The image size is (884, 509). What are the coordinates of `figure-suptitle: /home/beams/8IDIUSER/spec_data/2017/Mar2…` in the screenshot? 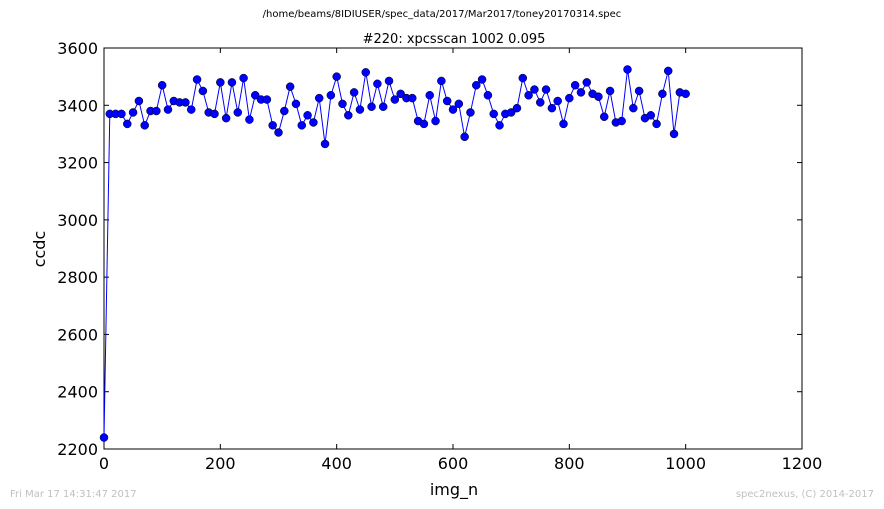 It's located at (442, 14).